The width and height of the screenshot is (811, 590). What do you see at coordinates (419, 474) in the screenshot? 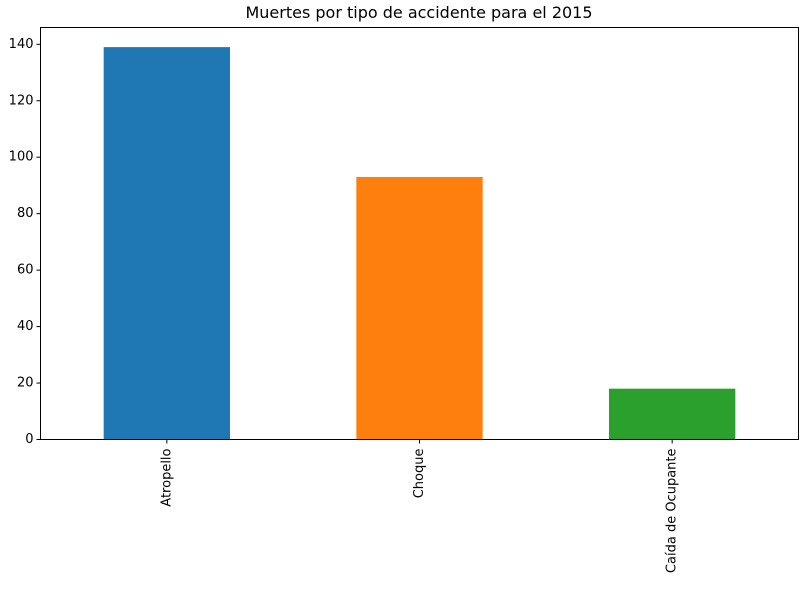
I see `x-tick-label-1: Choque` at bounding box center [419, 474].